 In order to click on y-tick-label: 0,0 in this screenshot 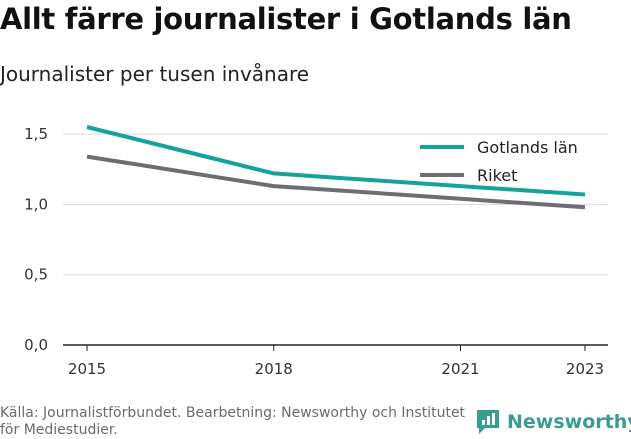, I will do `click(36, 345)`.